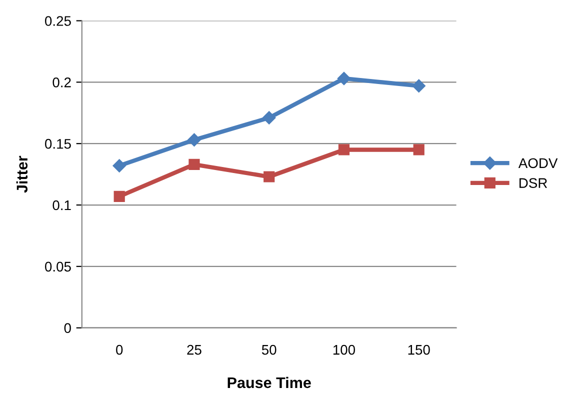  I want to click on y-tick-label: 0.25, so click(57, 21).